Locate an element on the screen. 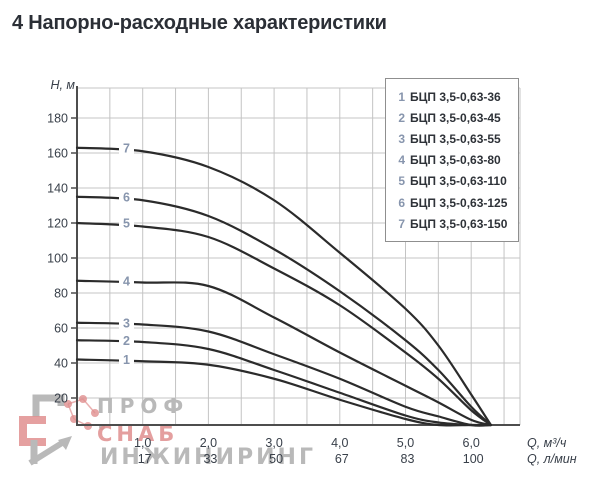 This screenshot has height=485, width=600. y-tick-160: 160 is located at coordinates (57, 154).